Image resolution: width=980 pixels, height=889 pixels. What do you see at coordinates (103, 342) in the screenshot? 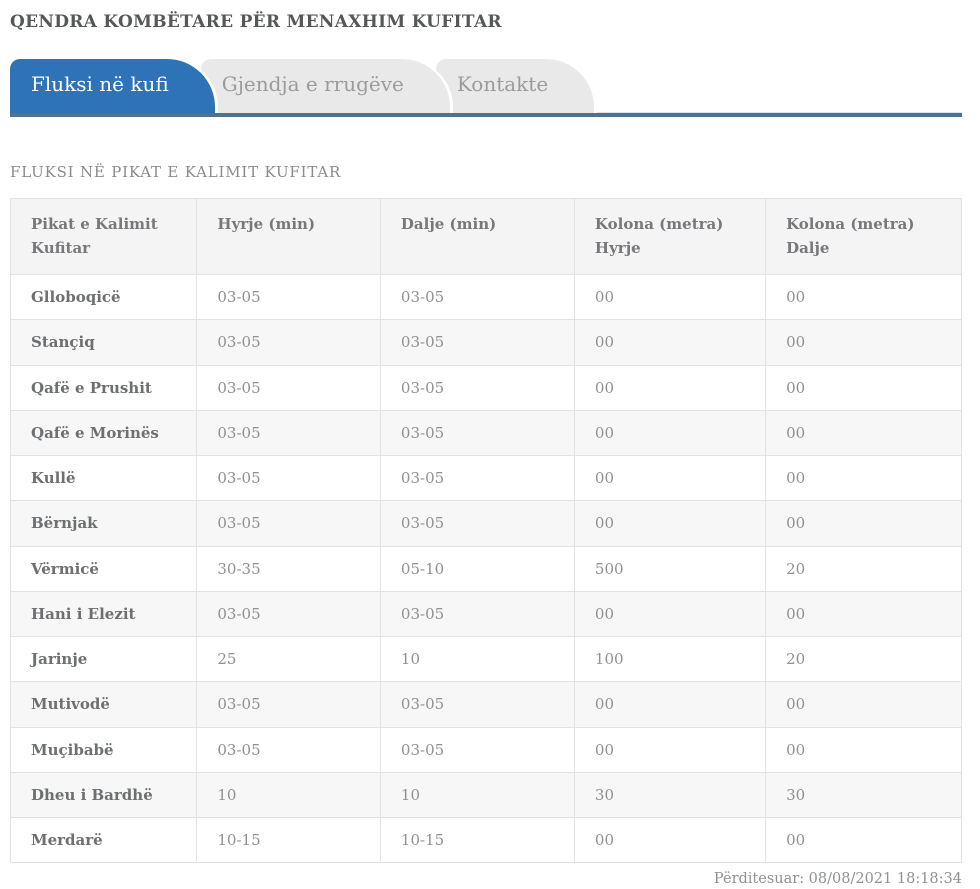
I see `border-point-name: Stançiq` at bounding box center [103, 342].